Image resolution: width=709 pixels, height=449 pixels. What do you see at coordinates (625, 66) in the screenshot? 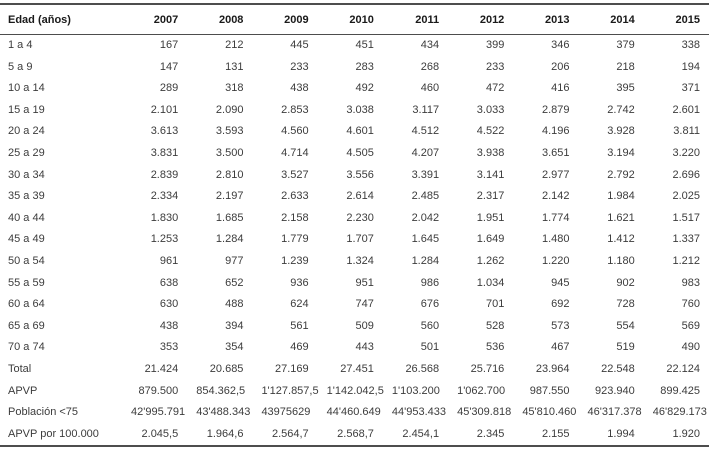
I see `value-cell: 218` at bounding box center [625, 66].